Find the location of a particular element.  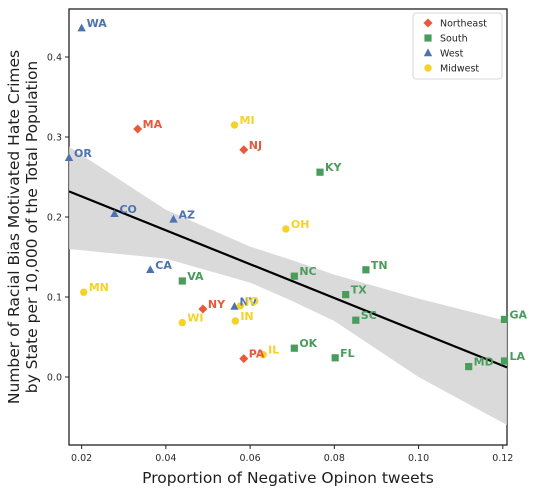

x-tick-label: 0.12 is located at coordinates (502, 458).